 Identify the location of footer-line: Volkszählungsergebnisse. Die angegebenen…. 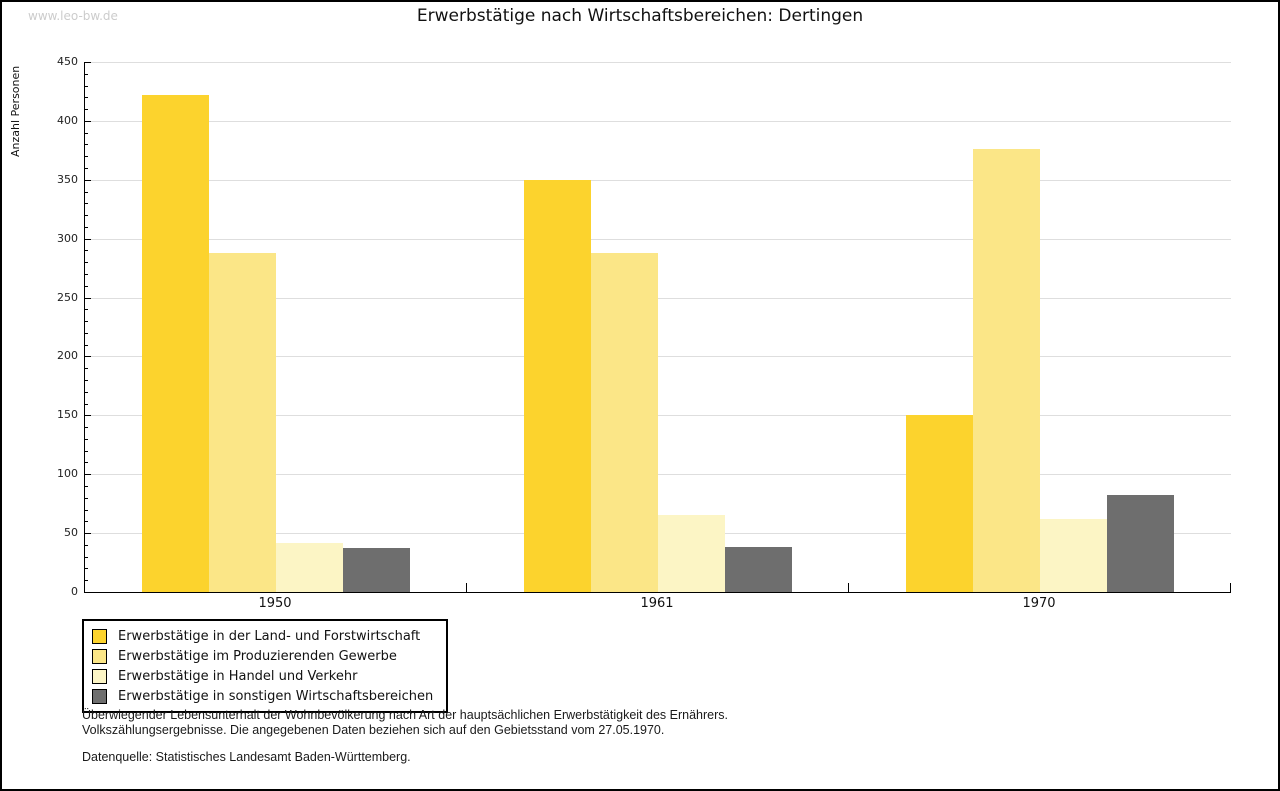
(373, 729).